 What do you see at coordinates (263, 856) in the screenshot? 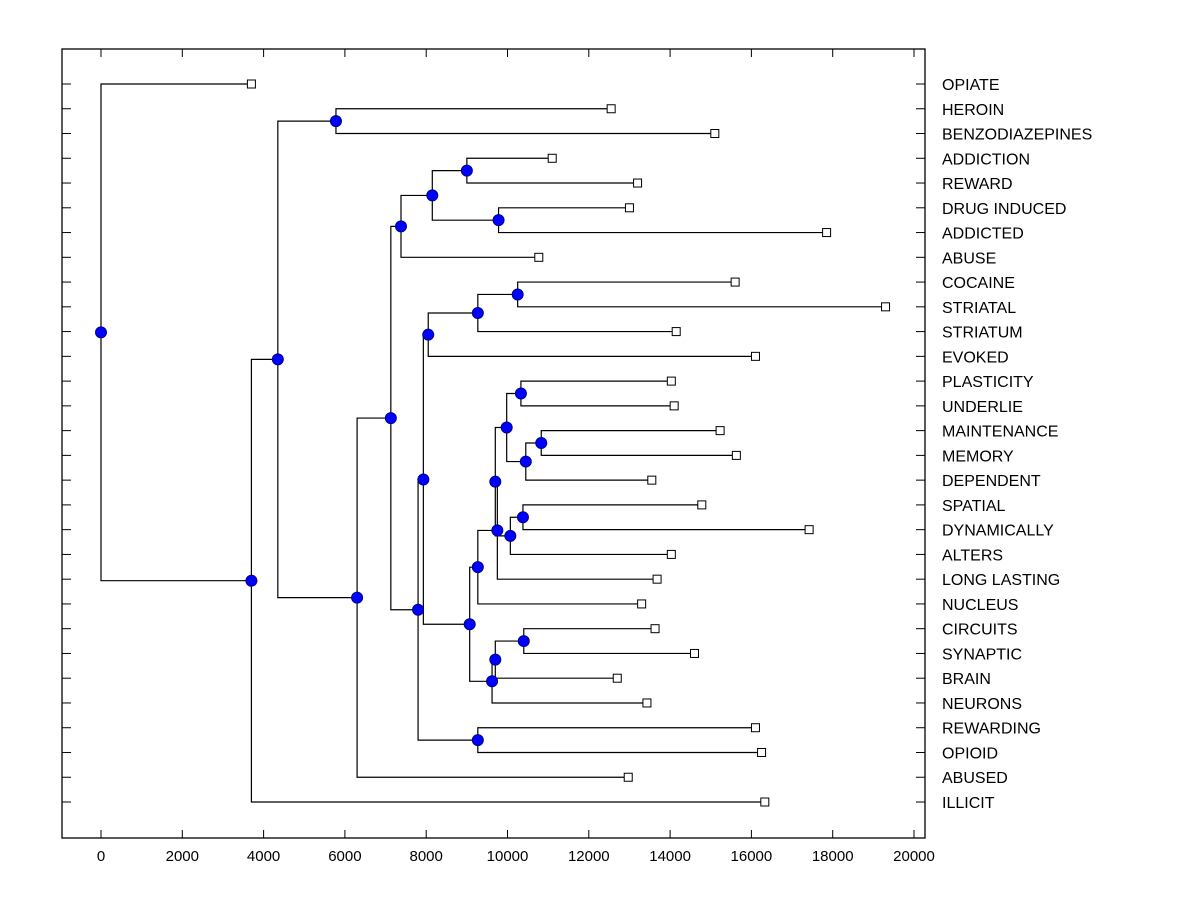
I see `x-tick-label: 4000` at bounding box center [263, 856].